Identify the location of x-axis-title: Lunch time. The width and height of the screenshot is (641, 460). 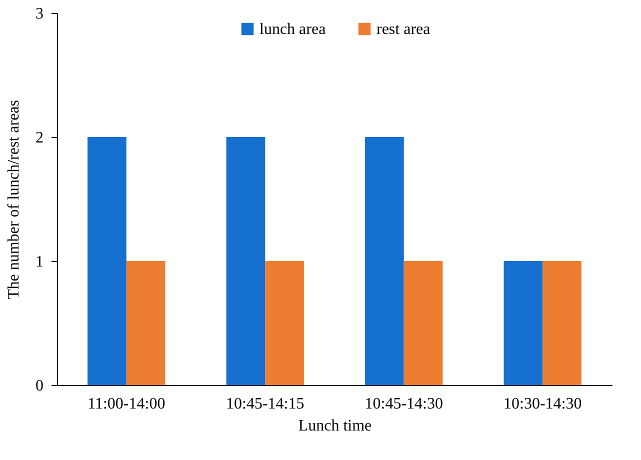
(335, 426).